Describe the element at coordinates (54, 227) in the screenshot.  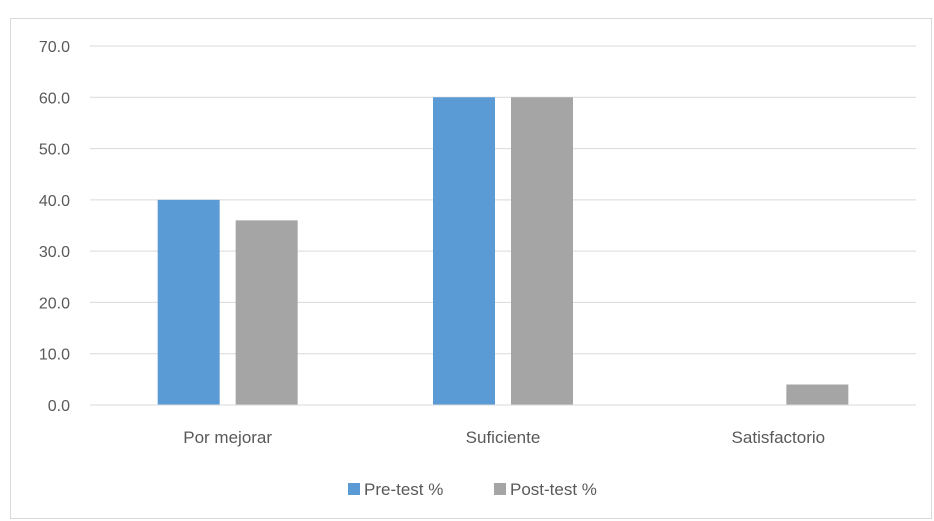
I see `y-tick-labels: 0.0 10.0 20.0 30.0 40.0 50.0 60.0 70.0` at that location.